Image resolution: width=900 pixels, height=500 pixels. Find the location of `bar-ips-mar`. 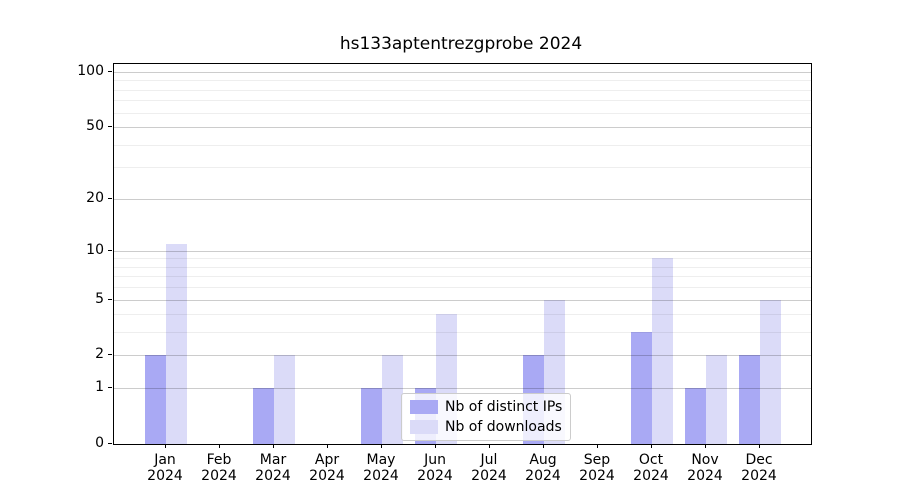

bar-ips-mar is located at coordinates (263, 416).